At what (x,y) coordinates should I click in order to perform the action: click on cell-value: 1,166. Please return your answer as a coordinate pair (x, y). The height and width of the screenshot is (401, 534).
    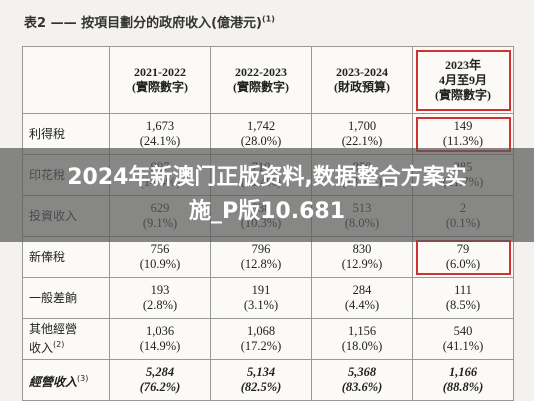
    Looking at the image, I should click on (463, 372).